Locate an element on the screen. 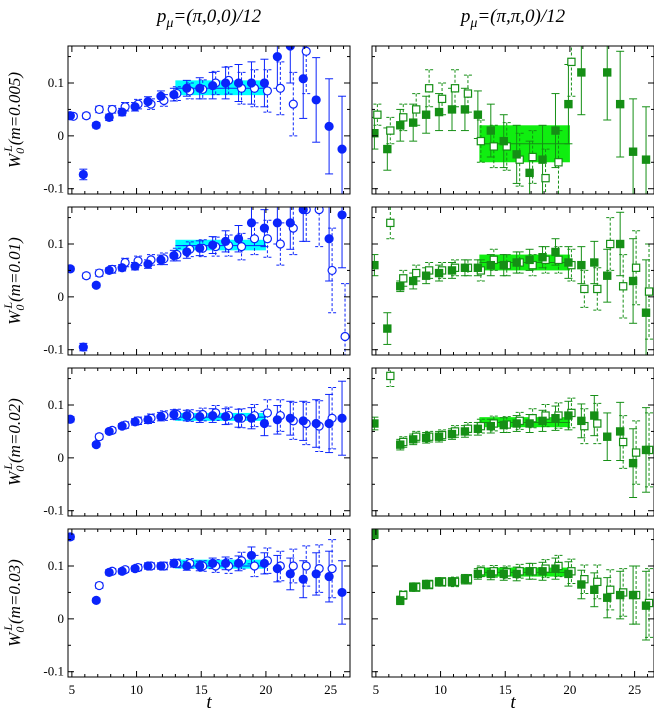 The width and height of the screenshot is (654, 712). panel-r0-c0: -0.1 0 0.1 is located at coordinates (197, 120).